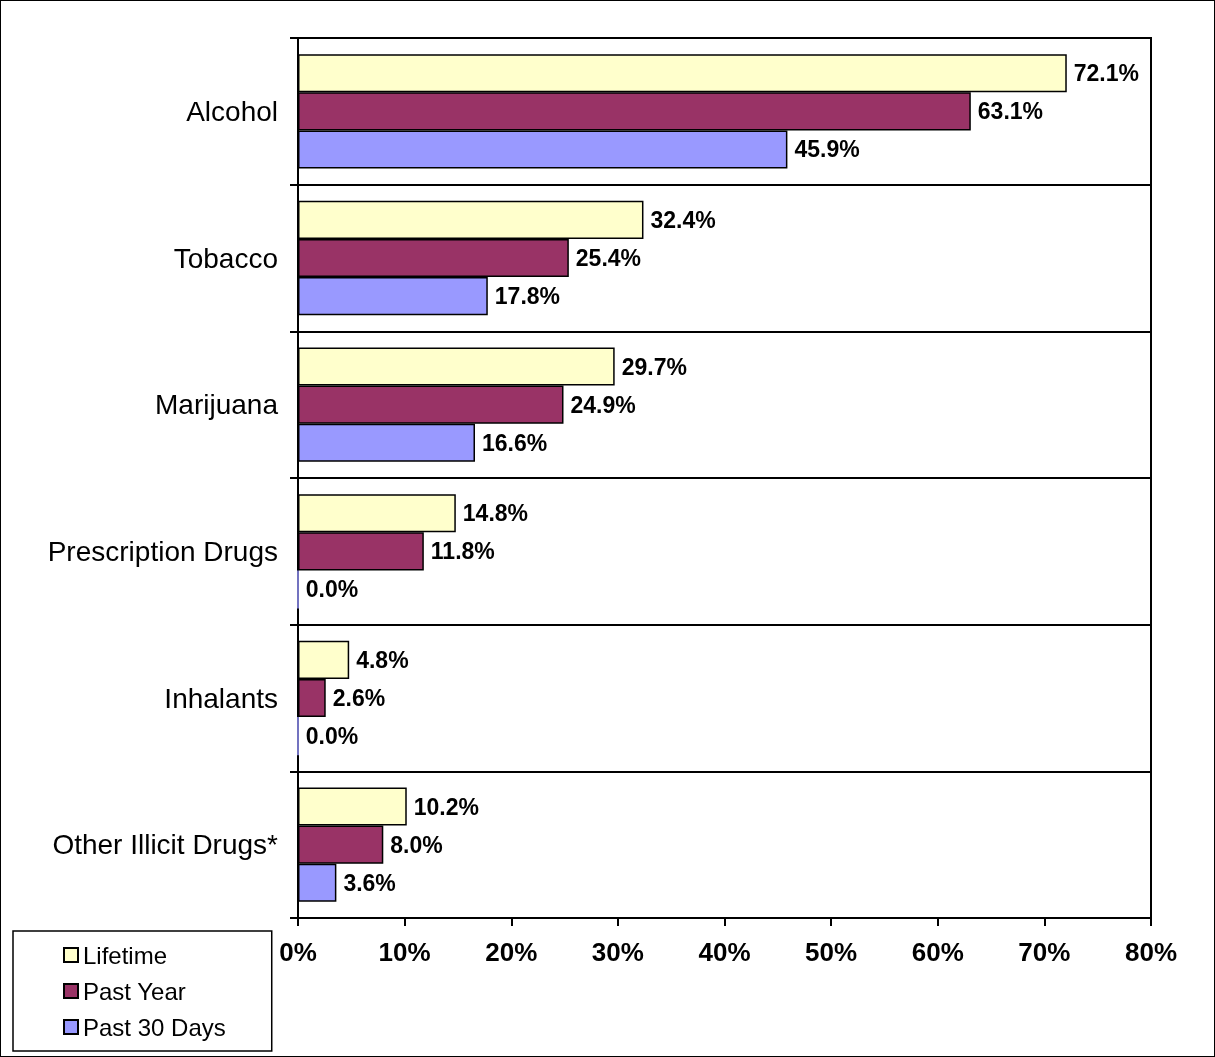  What do you see at coordinates (724, 952) in the screenshot?
I see `x-tick-label: 40%` at bounding box center [724, 952].